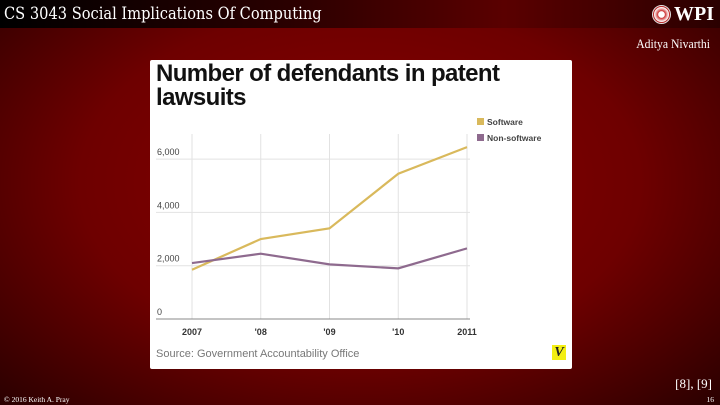 The height and width of the screenshot is (405, 720). Describe the element at coordinates (159, 312) in the screenshot. I see `y-tick-label: 0` at that location.